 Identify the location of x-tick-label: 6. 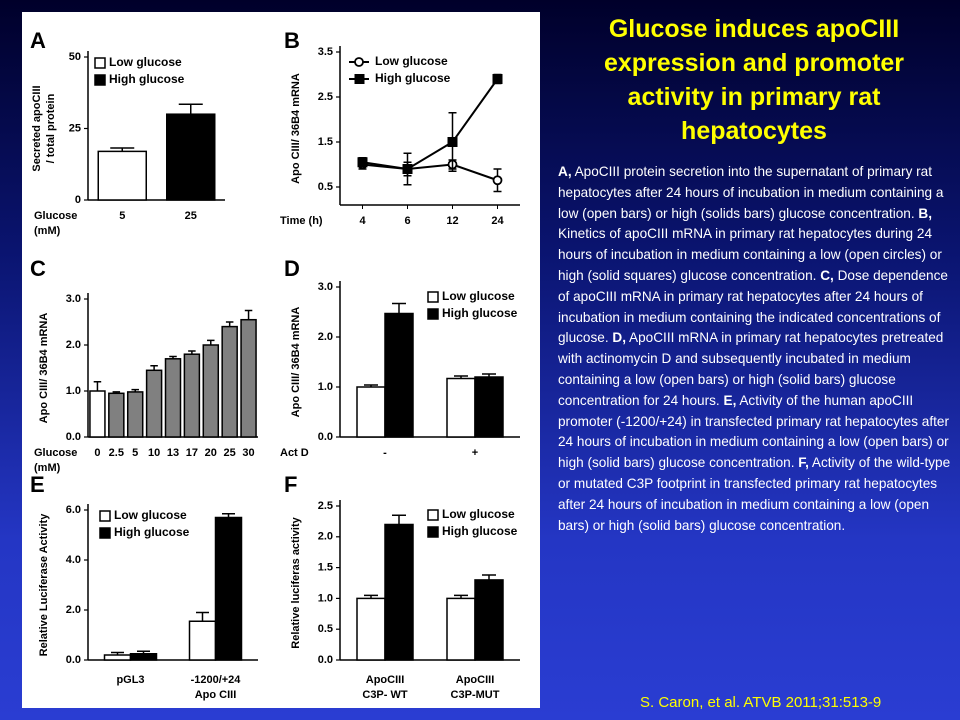
(407, 221).